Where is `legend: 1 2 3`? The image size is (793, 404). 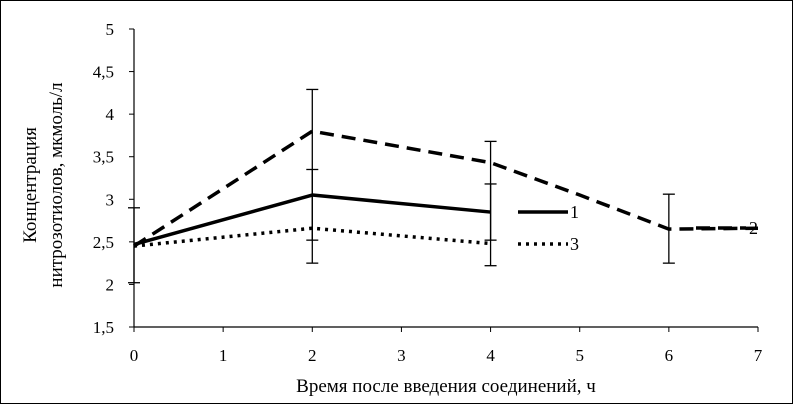
legend: 1 2 3 is located at coordinates (638, 228).